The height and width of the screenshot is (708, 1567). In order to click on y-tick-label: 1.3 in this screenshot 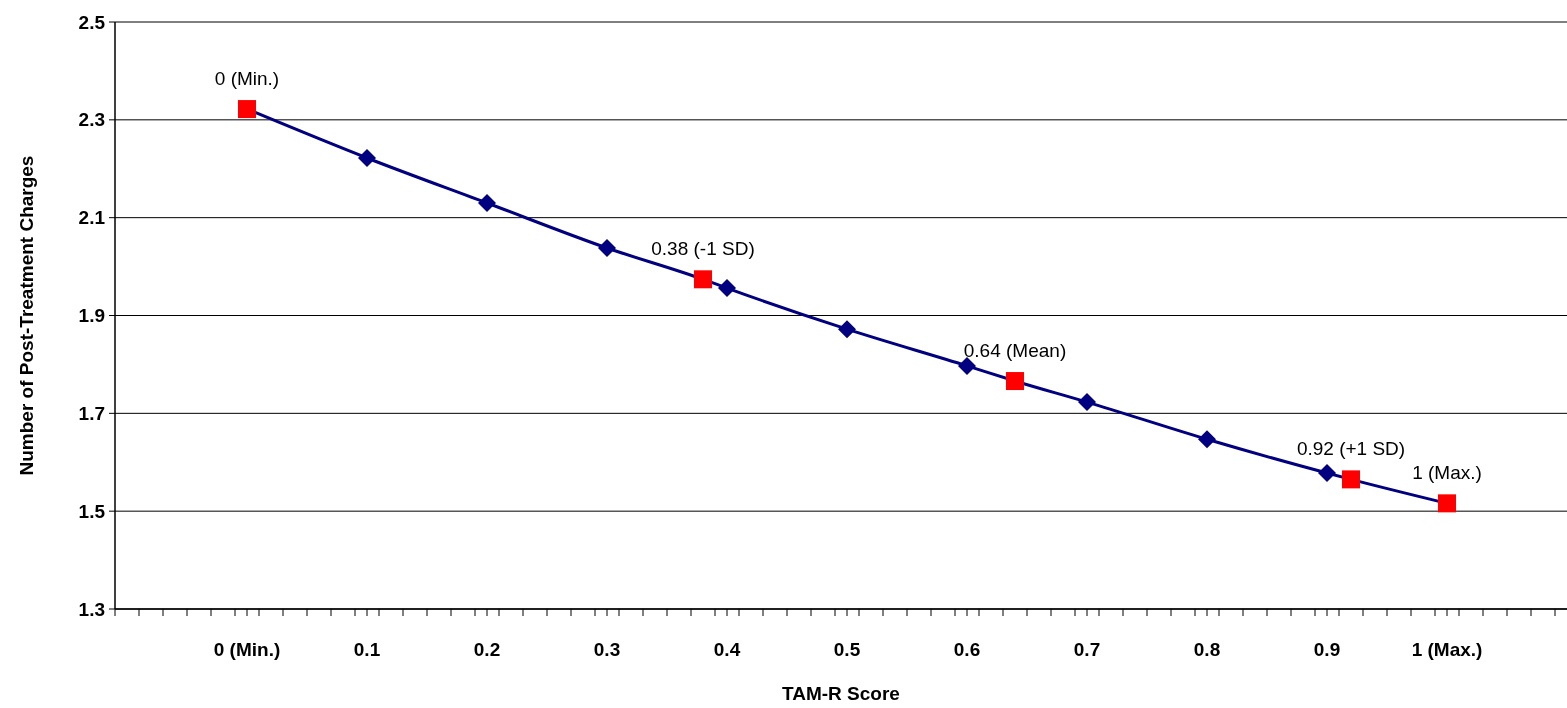, I will do `click(91, 609)`.